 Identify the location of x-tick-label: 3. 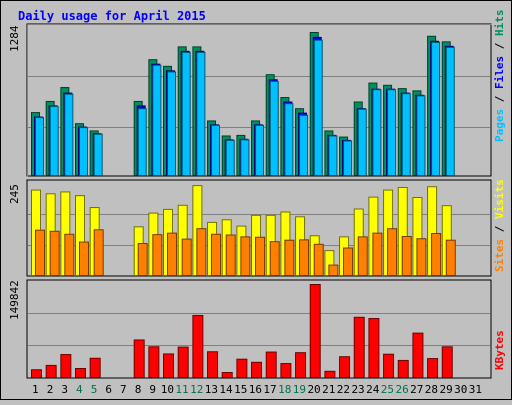
(64, 389).